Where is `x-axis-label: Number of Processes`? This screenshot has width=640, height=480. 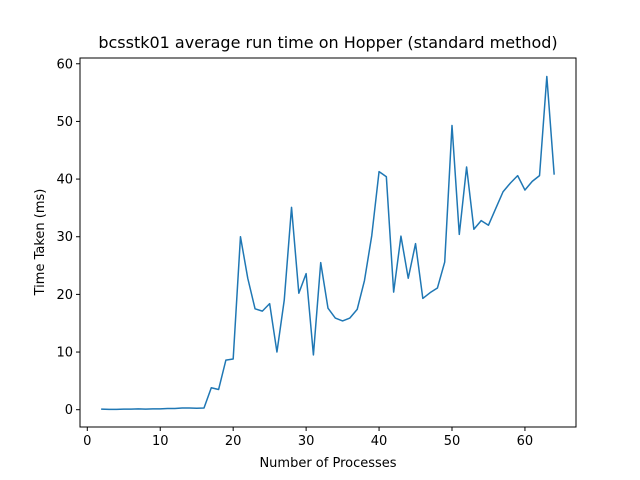
x-axis-label: Number of Processes is located at coordinates (327, 463).